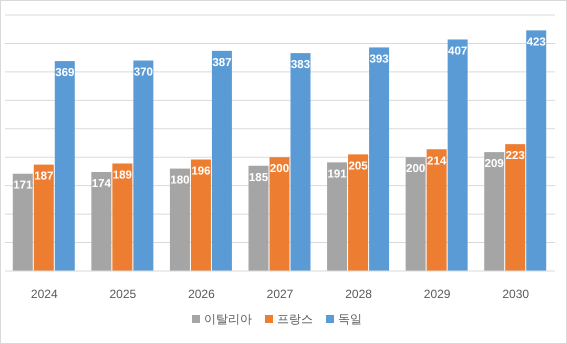  Describe the element at coordinates (437, 161) in the screenshot. I see `data-label: 214` at that location.